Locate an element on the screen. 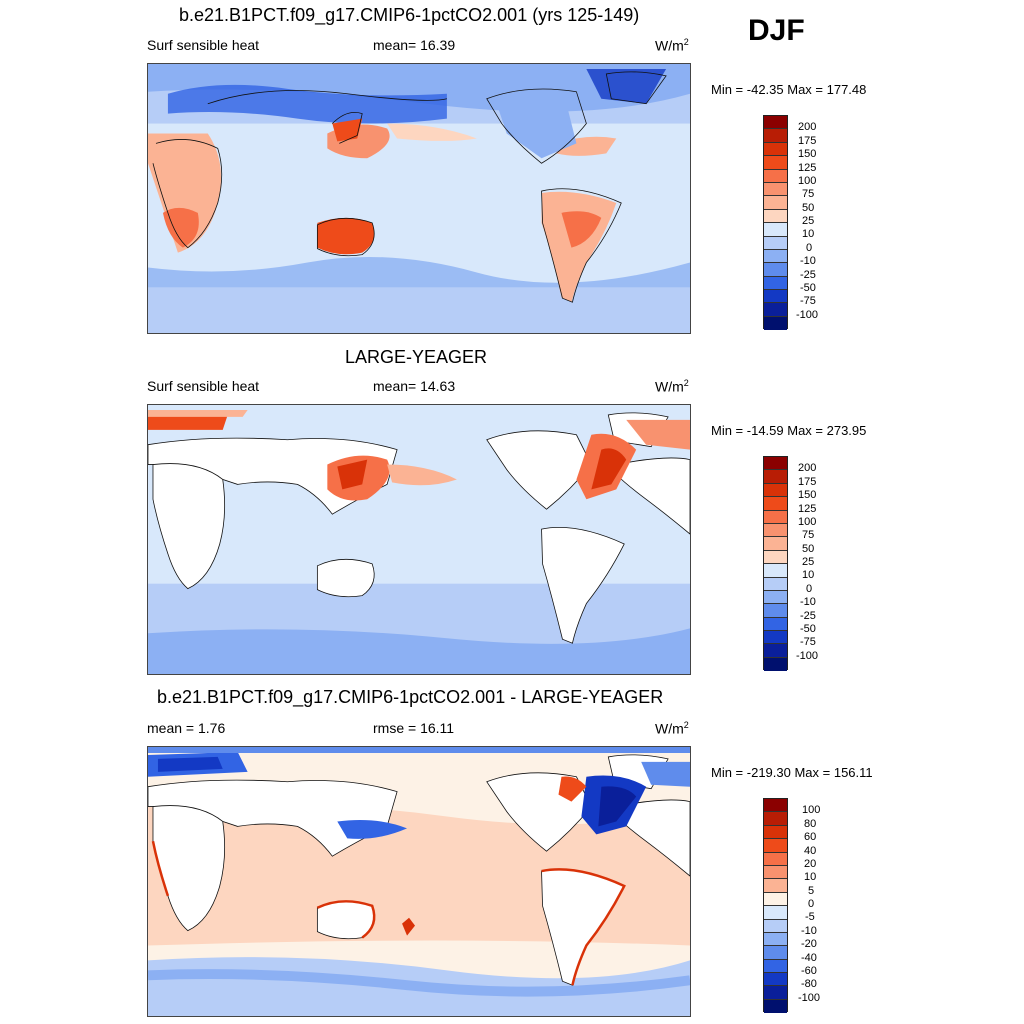 The image size is (1024, 1024). panel1-colorbar-tick: -100 is located at coordinates (807, 315).